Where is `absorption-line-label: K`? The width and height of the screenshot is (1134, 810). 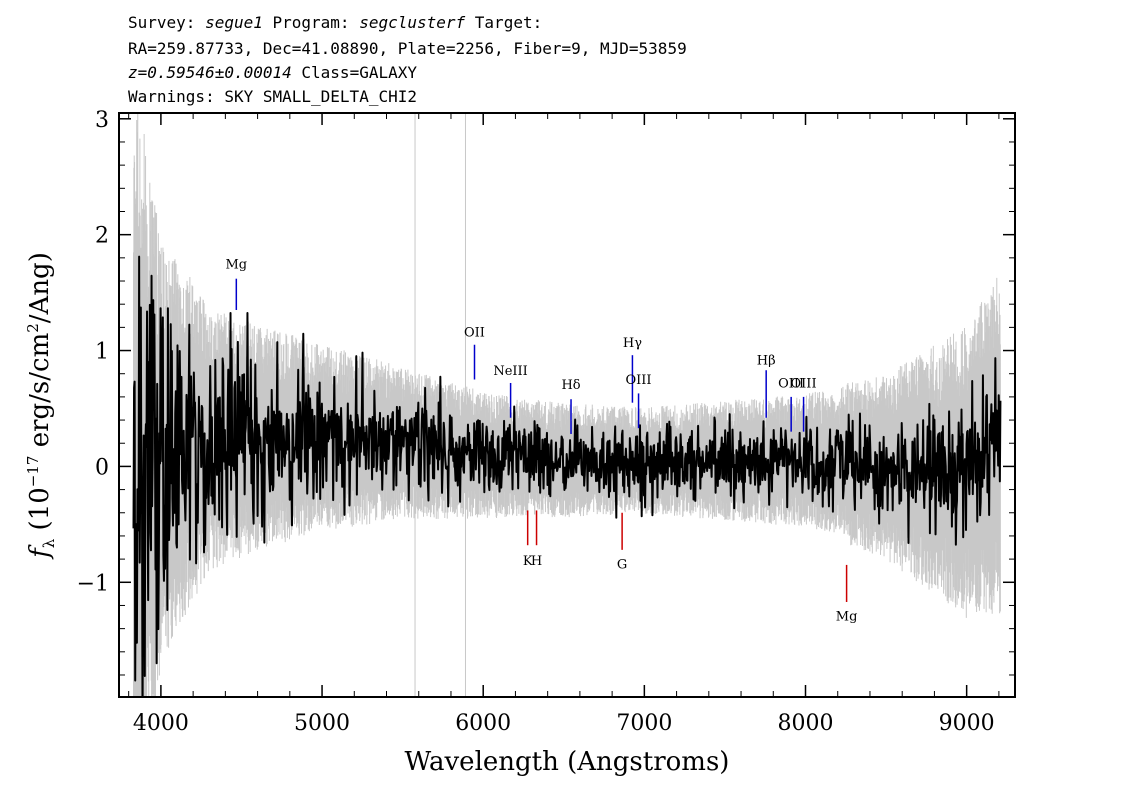 absorption-line-label: K is located at coordinates (528, 561).